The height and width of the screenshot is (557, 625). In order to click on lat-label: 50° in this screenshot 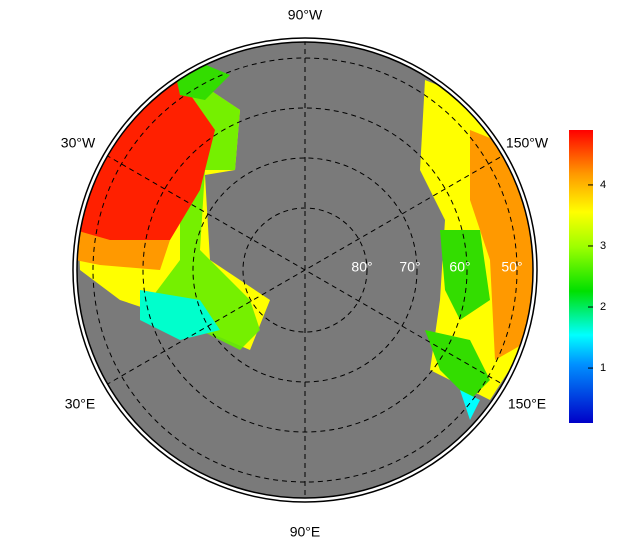, I will do `click(511, 267)`.